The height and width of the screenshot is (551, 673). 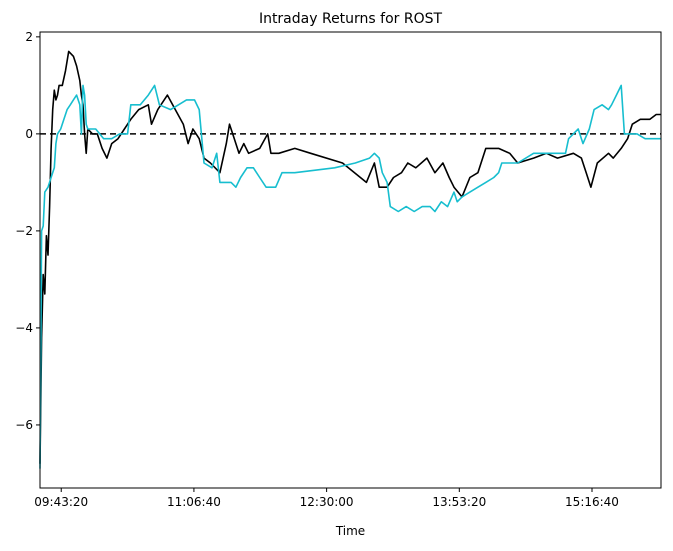 What do you see at coordinates (459, 502) in the screenshot?
I see `x-tick-label: 13:53:20` at bounding box center [459, 502].